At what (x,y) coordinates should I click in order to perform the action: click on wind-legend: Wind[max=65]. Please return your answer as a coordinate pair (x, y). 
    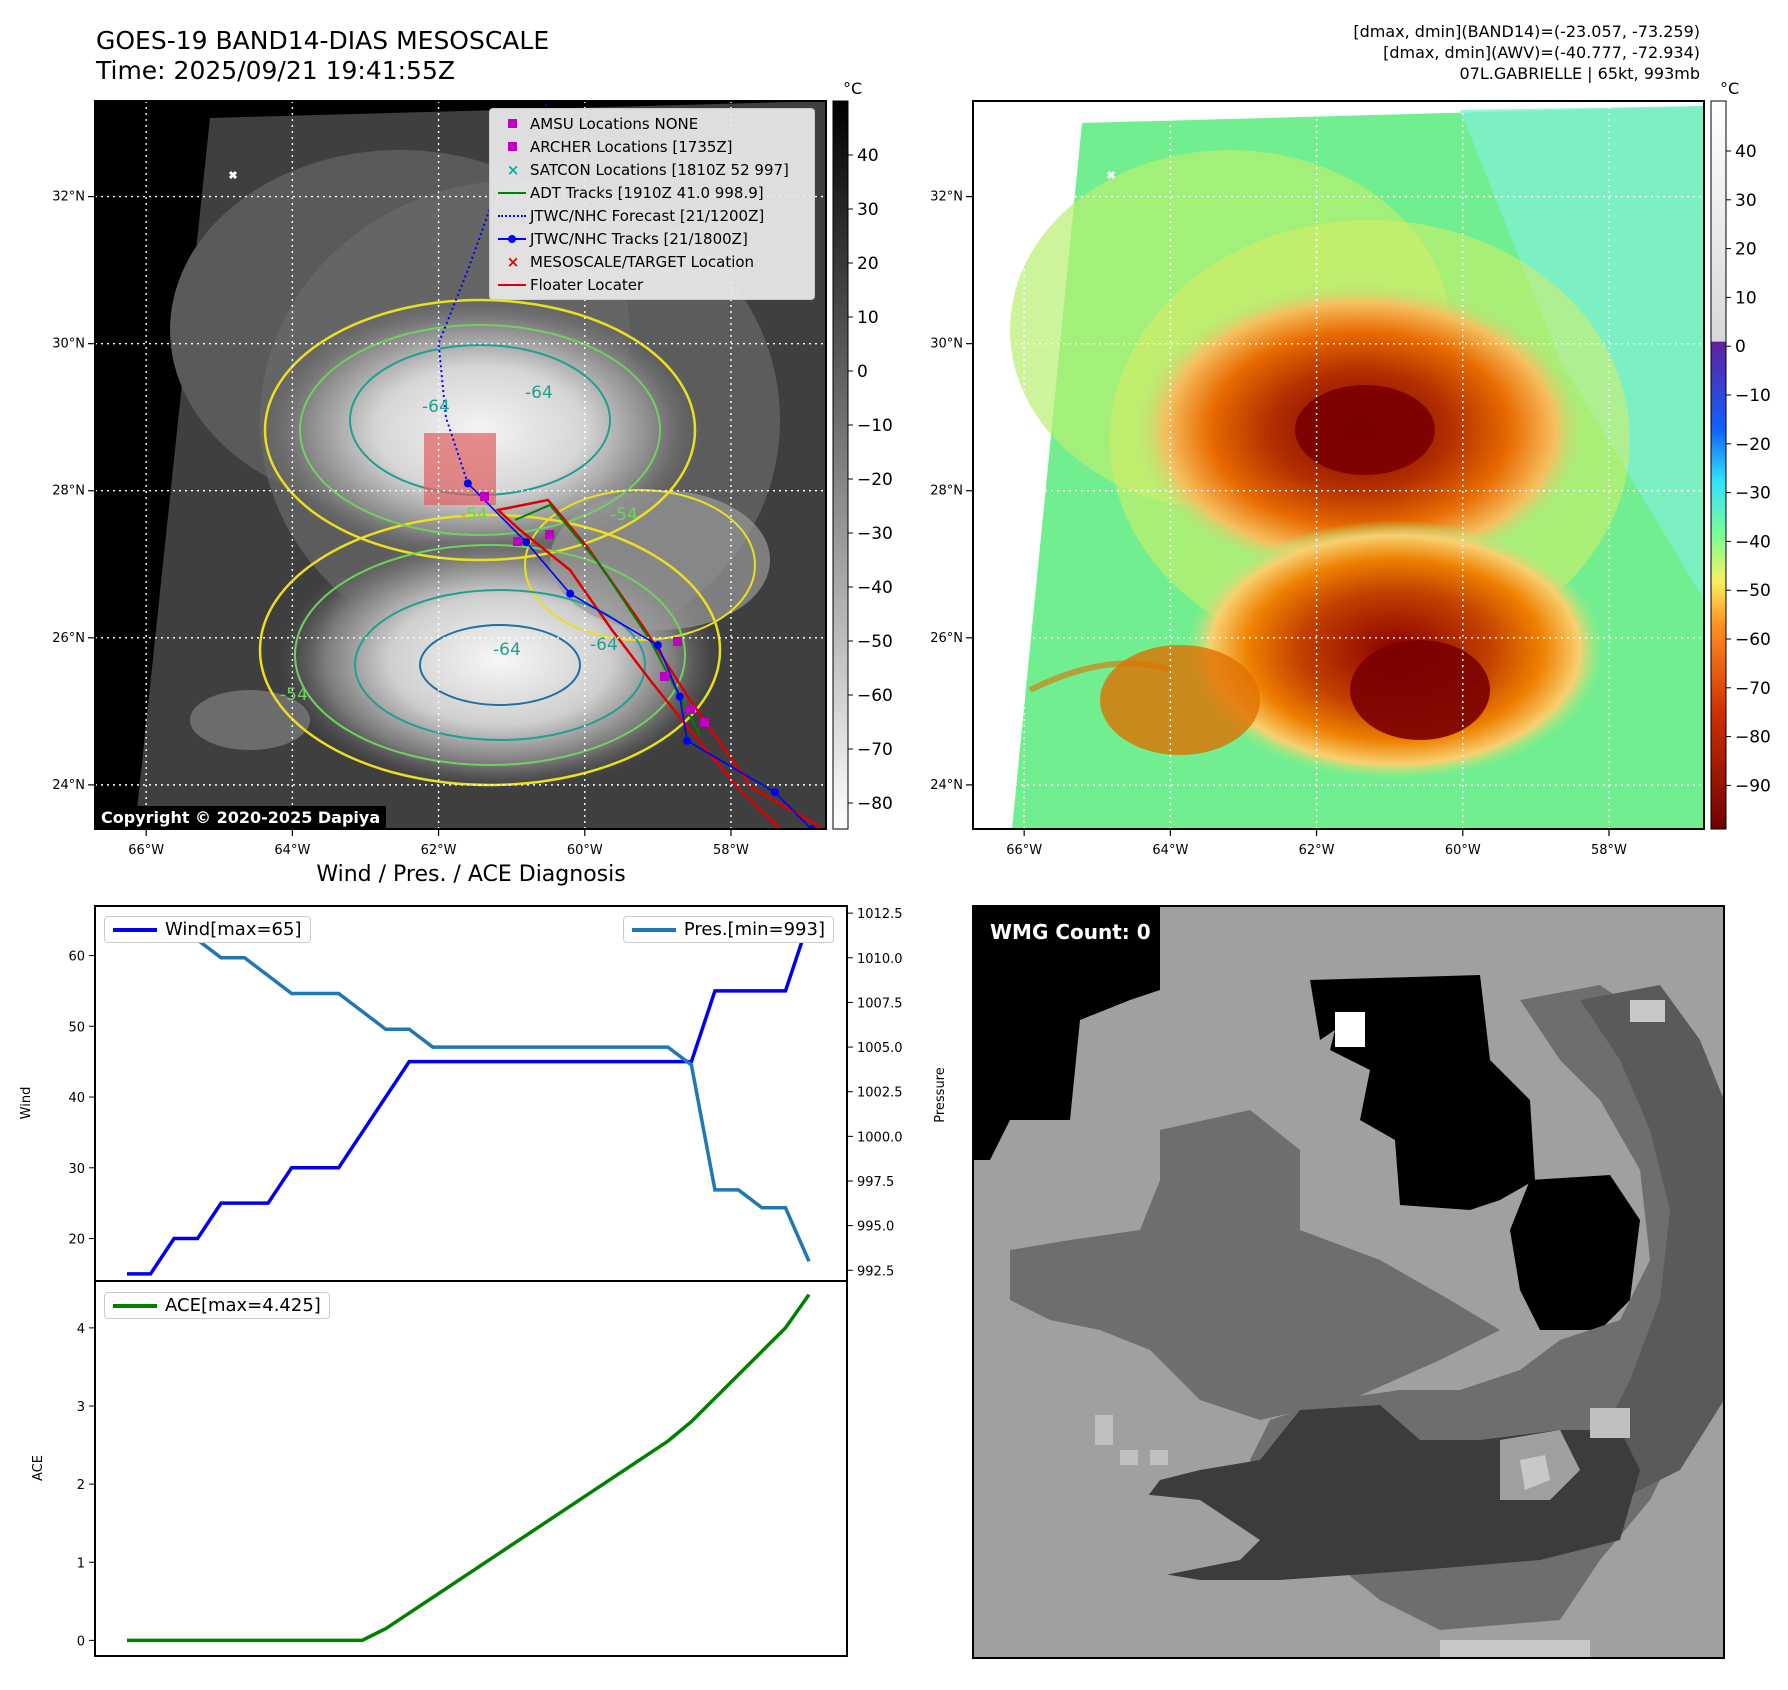
    Looking at the image, I should click on (207, 929).